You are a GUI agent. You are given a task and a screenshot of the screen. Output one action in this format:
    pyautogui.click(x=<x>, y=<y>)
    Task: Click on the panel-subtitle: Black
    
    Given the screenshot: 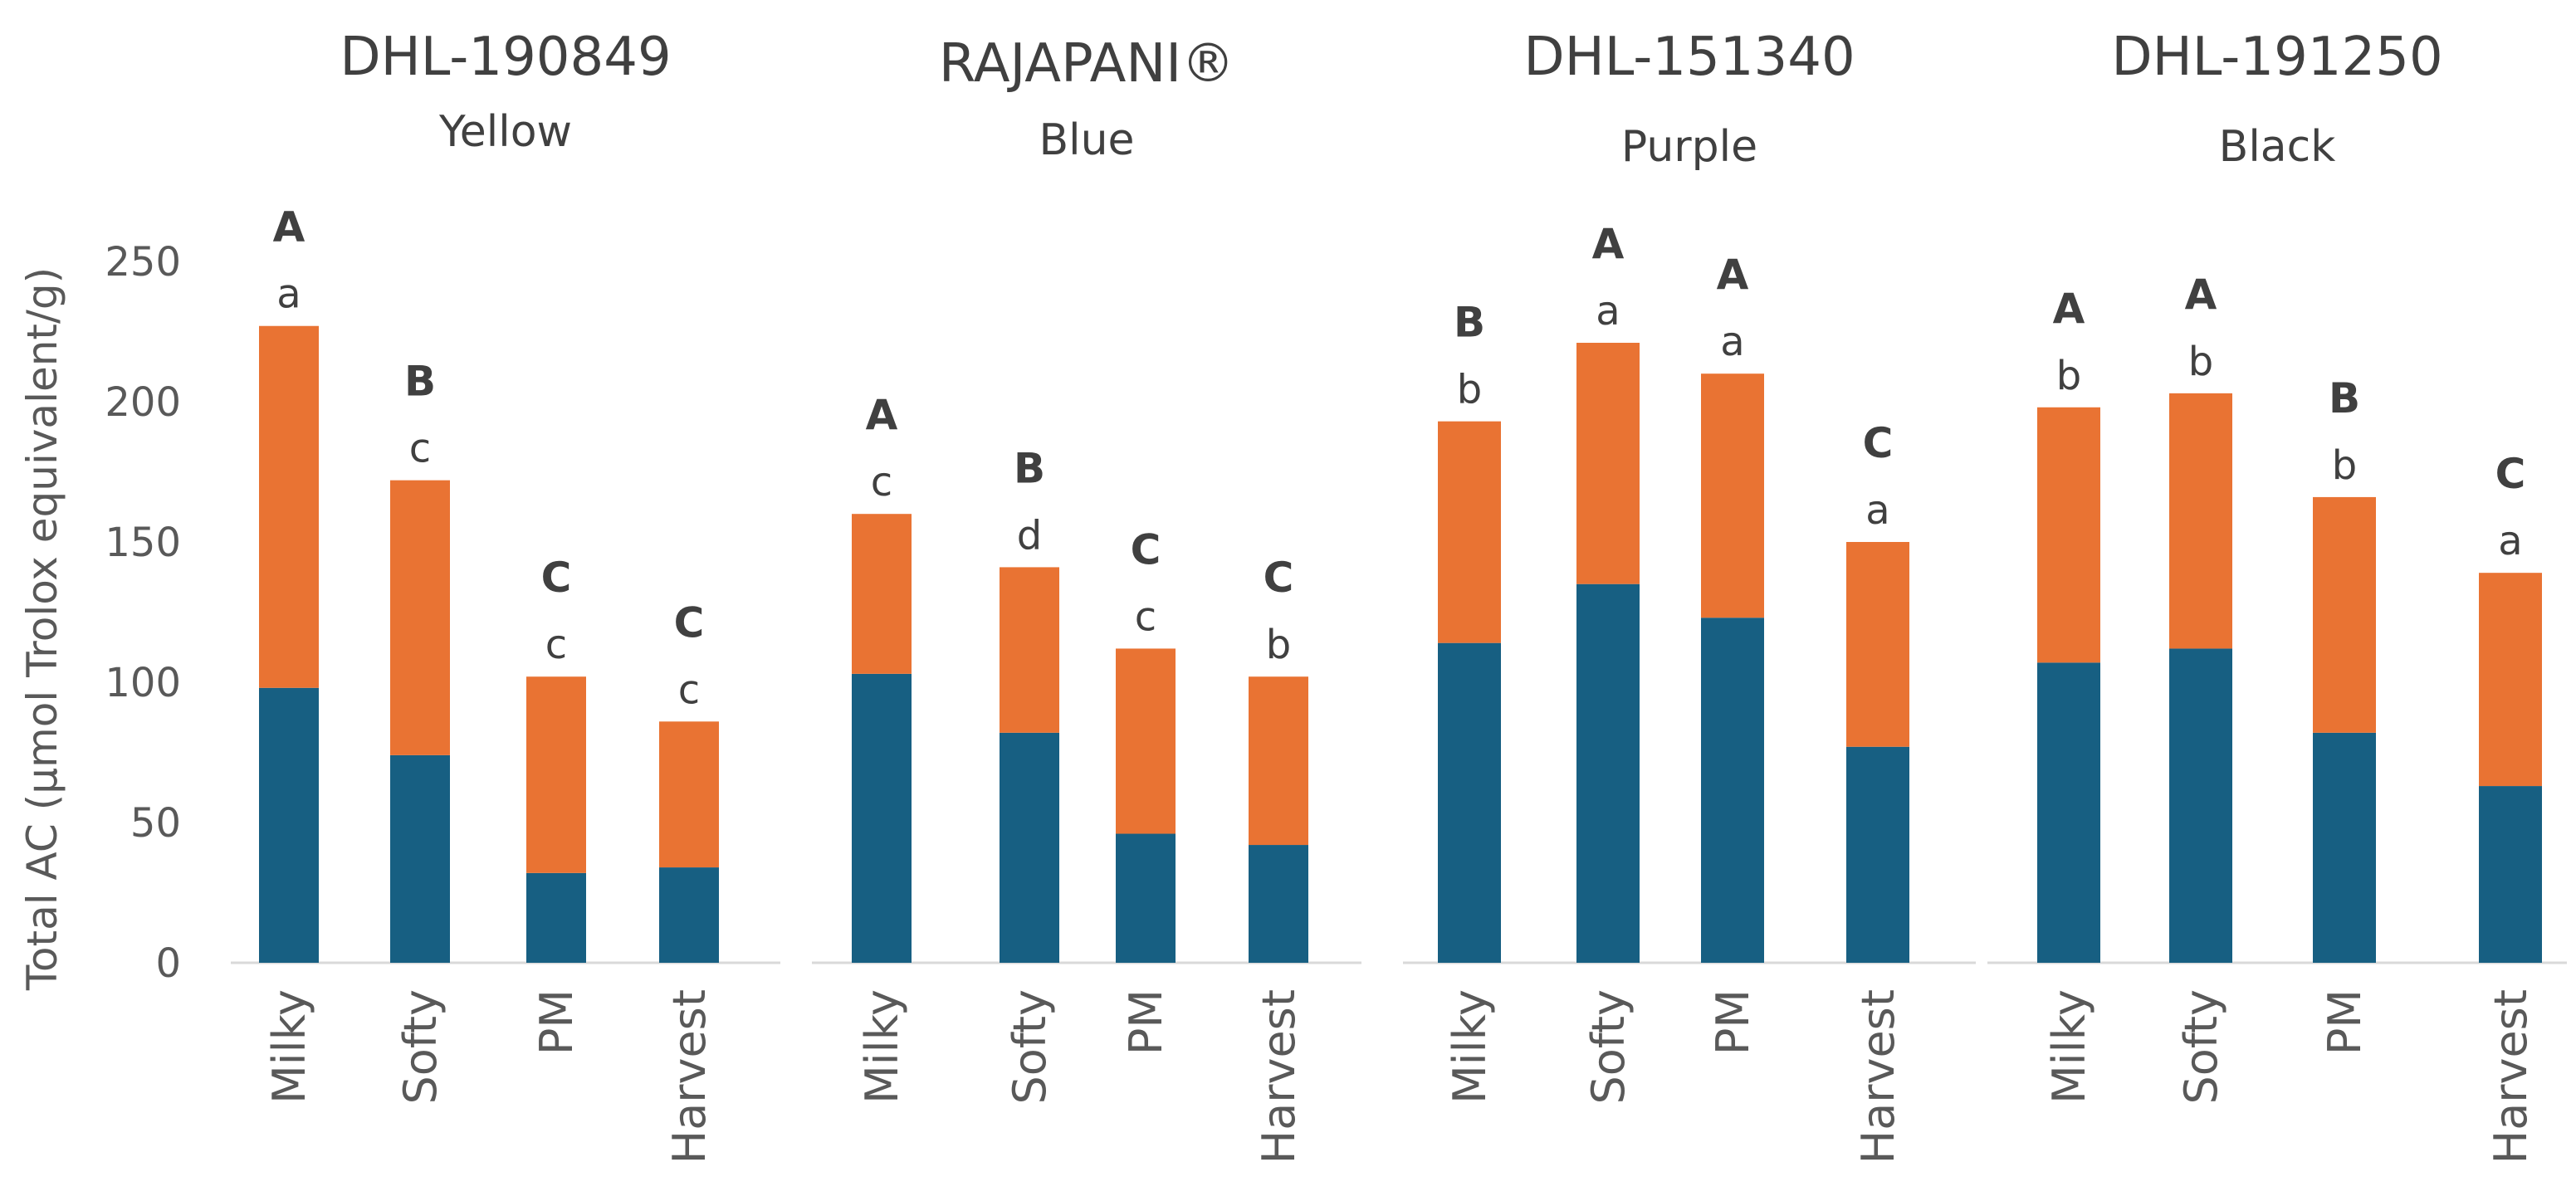 What is the action you would take?
    pyautogui.click(x=2277, y=147)
    